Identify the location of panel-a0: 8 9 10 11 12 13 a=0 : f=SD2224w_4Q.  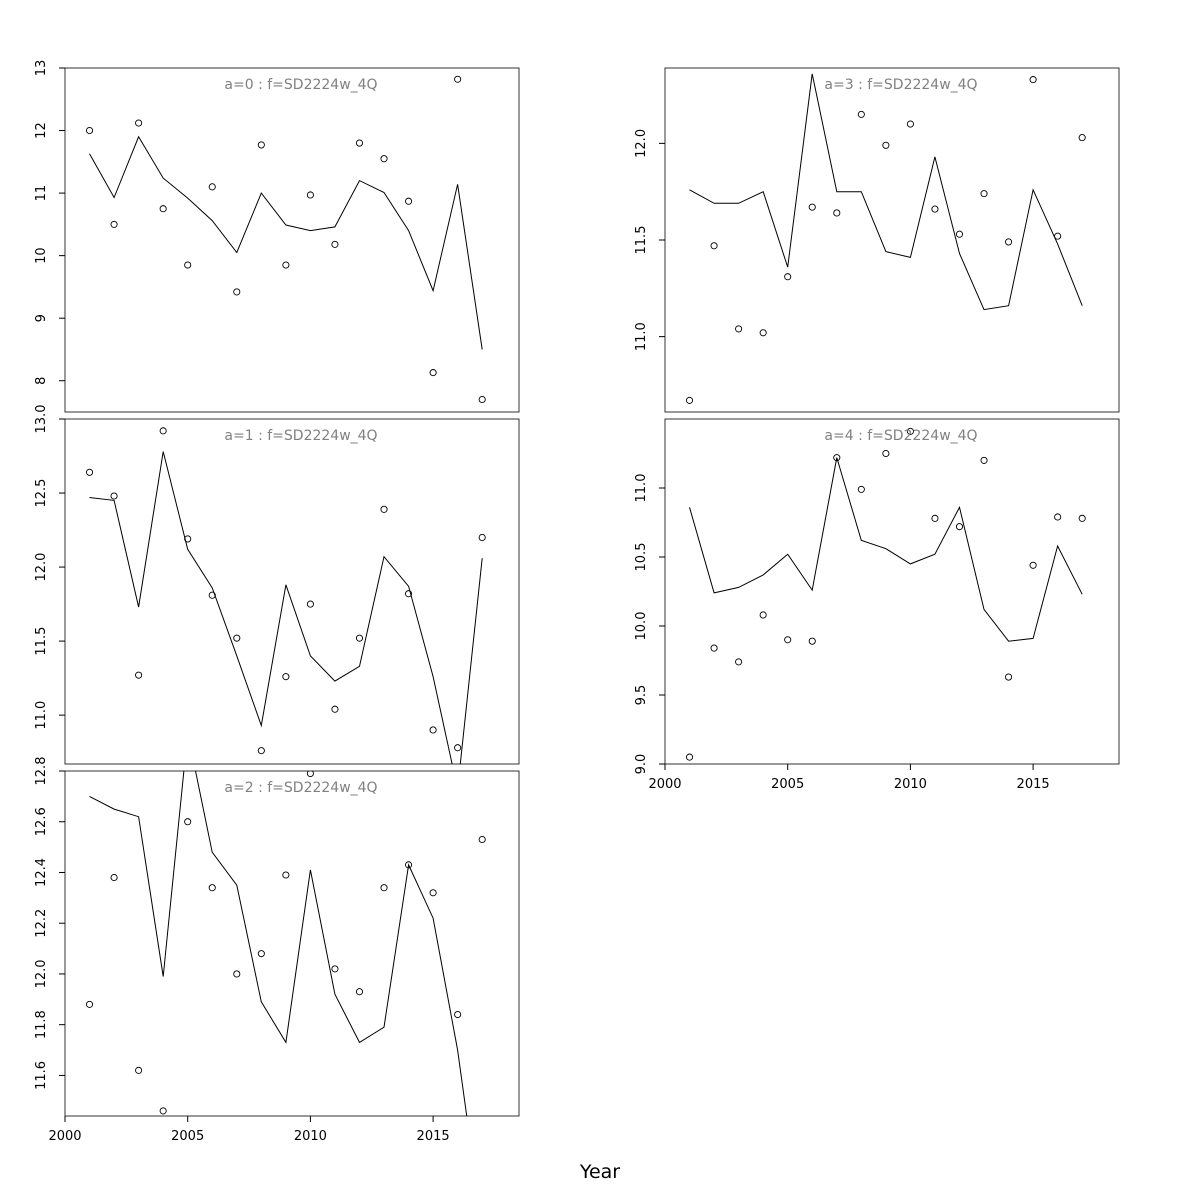
(277, 236).